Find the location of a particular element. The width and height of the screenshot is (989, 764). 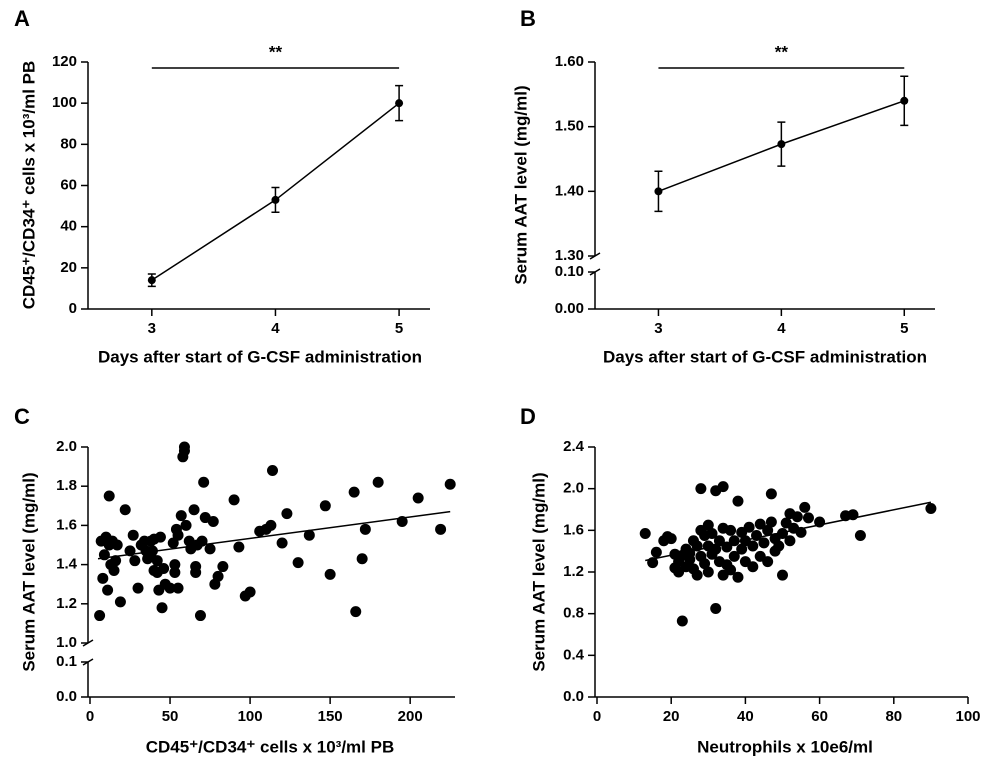

panel-label: D is located at coordinates (528, 416).